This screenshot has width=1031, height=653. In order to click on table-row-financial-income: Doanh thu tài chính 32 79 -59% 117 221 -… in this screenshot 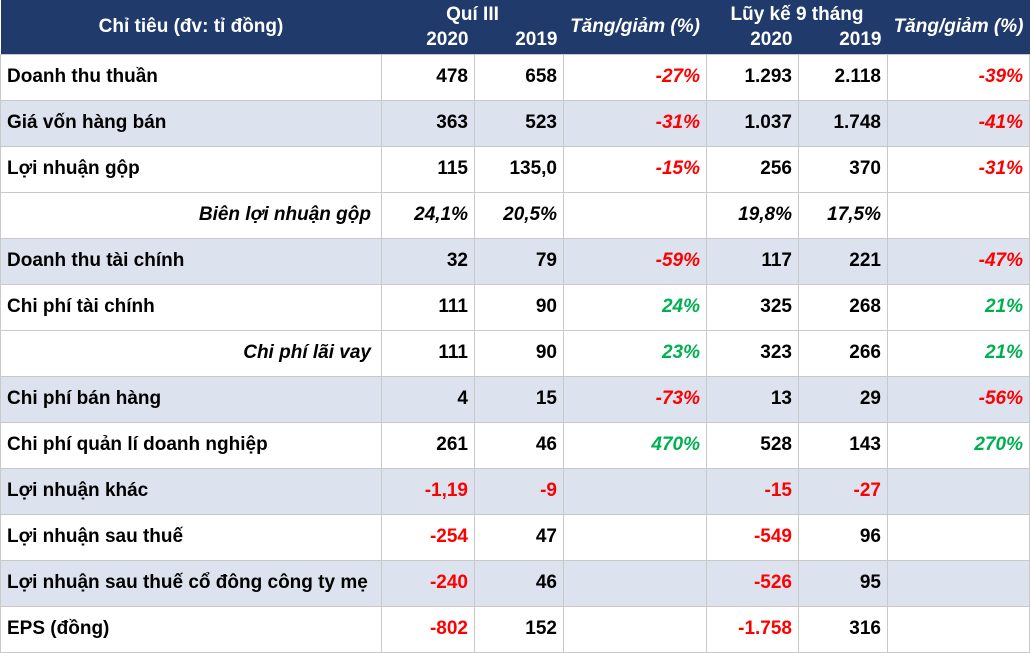, I will do `click(515, 261)`.